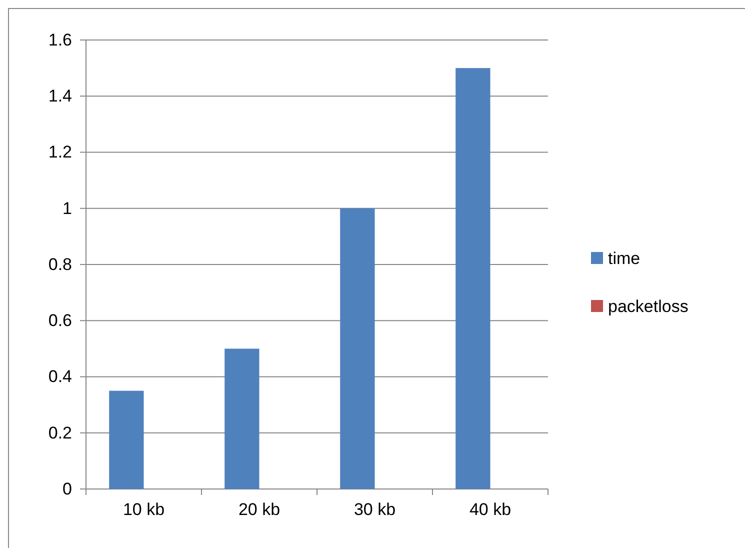 This screenshot has width=745, height=548. I want to click on y-tick-label: 0.6, so click(60, 320).